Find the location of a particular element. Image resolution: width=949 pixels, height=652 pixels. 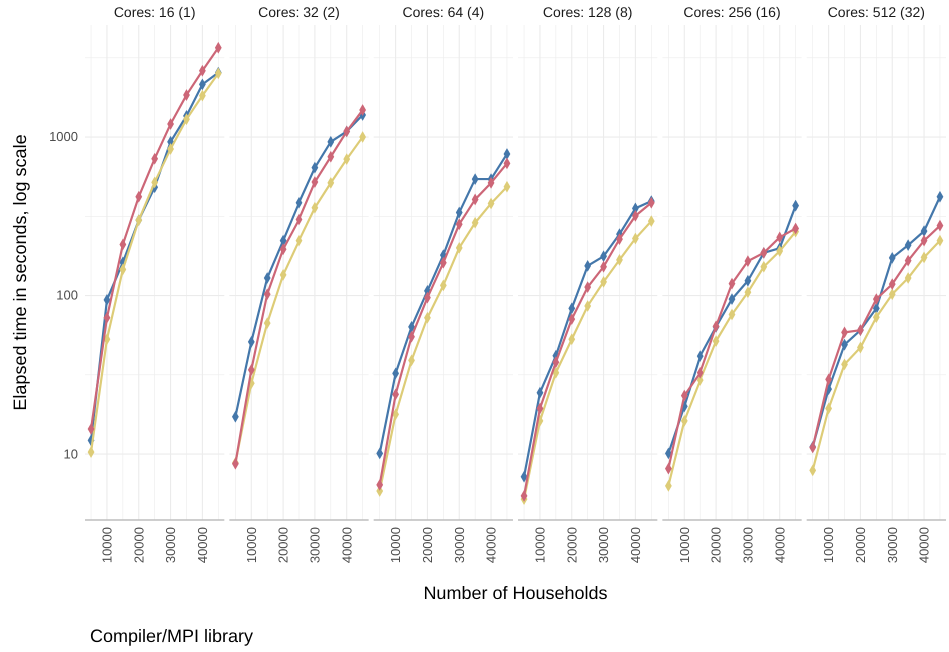

y-tick-label: 100 is located at coordinates (67, 295).